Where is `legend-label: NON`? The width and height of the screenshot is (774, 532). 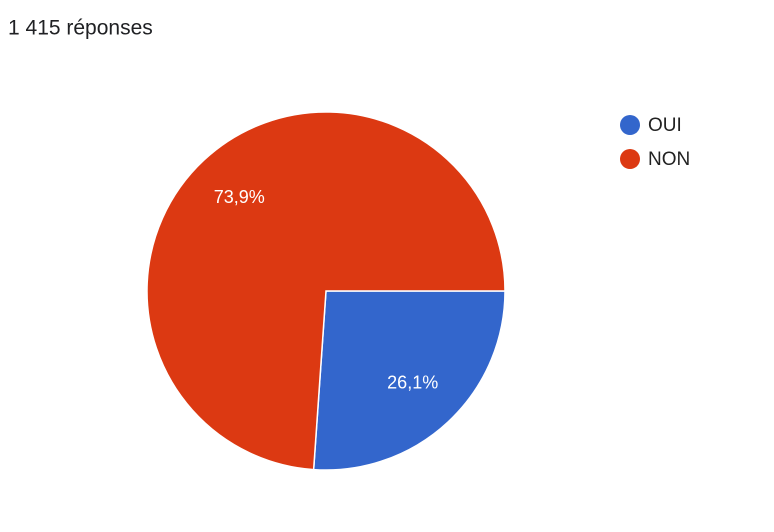
legend-label: NON is located at coordinates (669, 159).